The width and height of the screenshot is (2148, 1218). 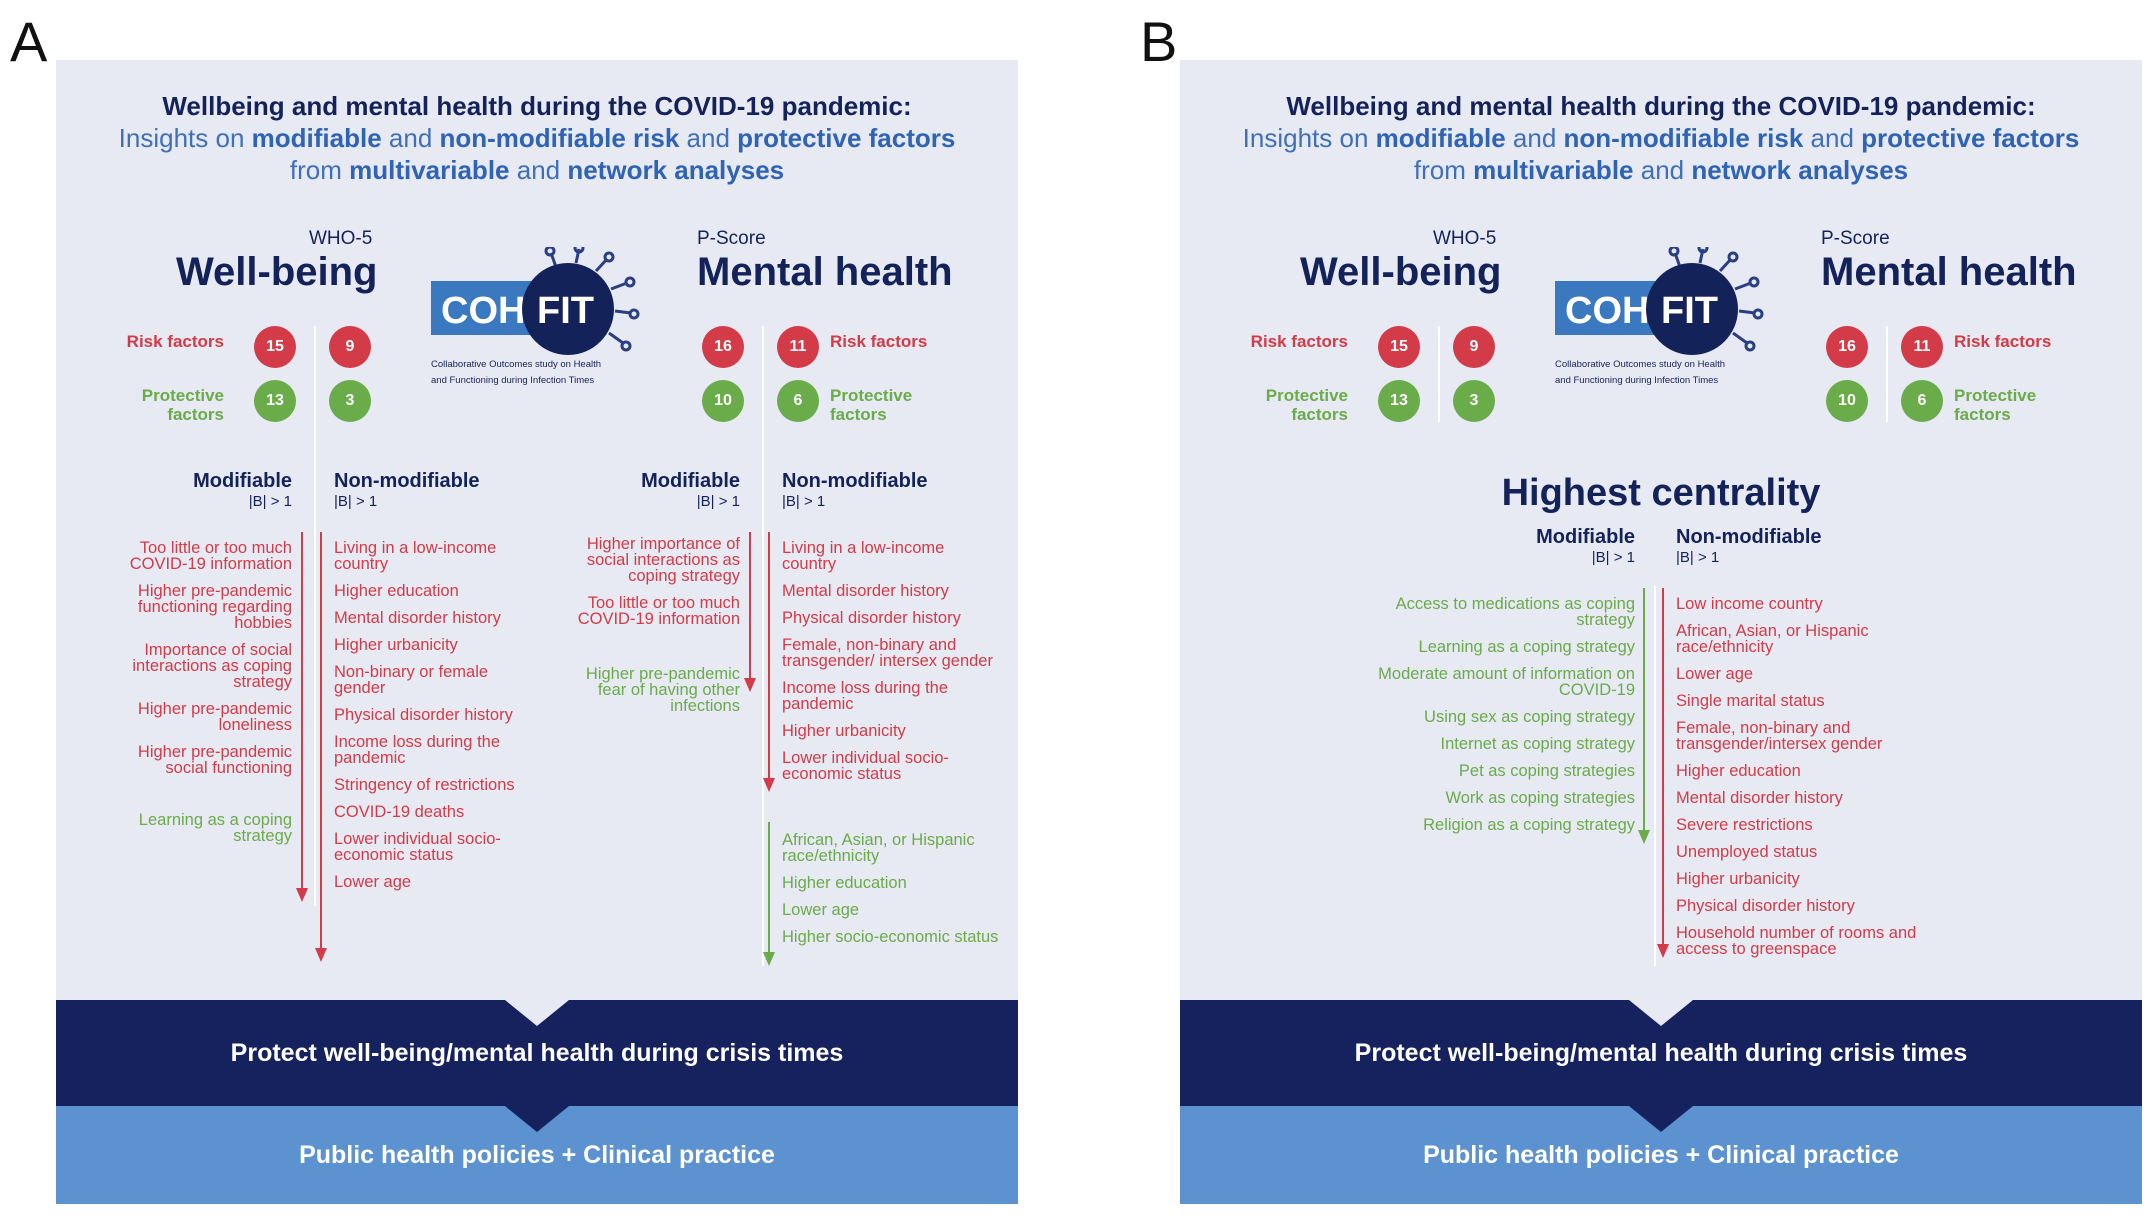 What do you see at coordinates (890, 937) in the screenshot?
I see `list-item: Higher socio-economic status` at bounding box center [890, 937].